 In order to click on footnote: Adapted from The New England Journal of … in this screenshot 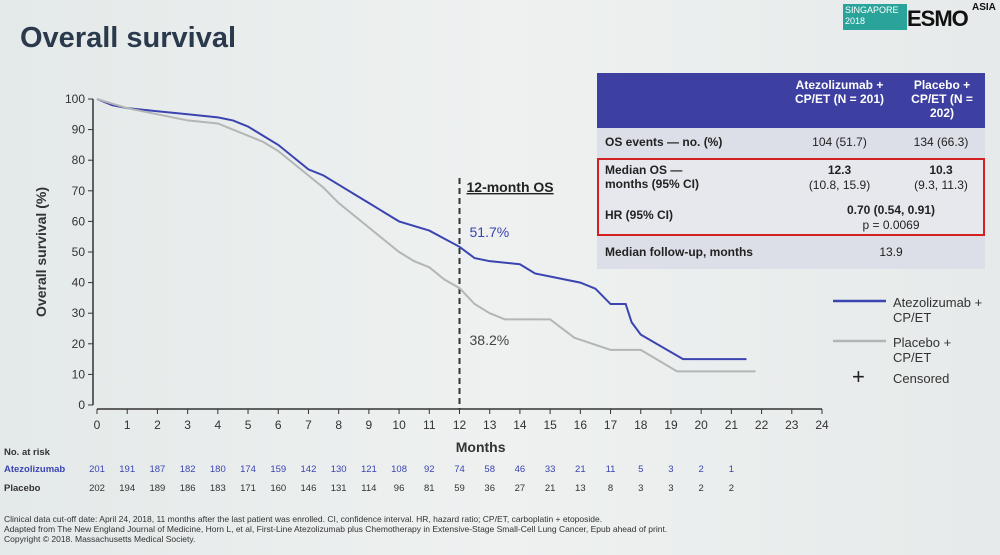, I will do `click(336, 529)`.